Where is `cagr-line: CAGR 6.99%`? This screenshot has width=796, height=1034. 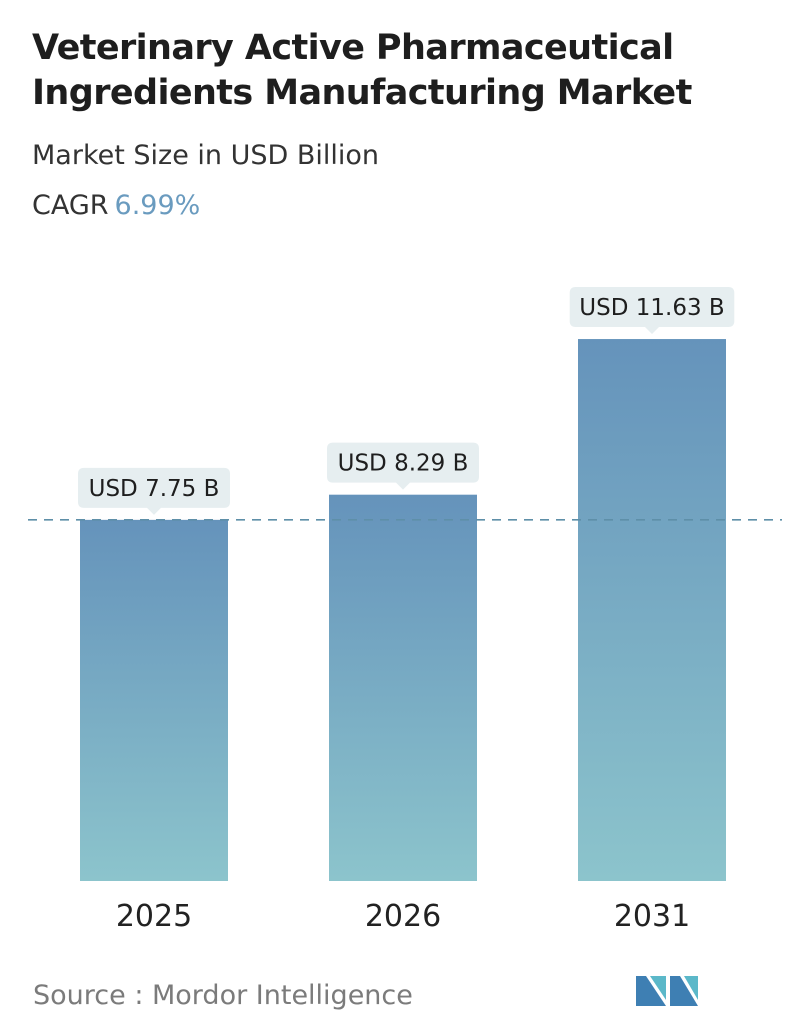 cagr-line: CAGR 6.99% is located at coordinates (116, 205).